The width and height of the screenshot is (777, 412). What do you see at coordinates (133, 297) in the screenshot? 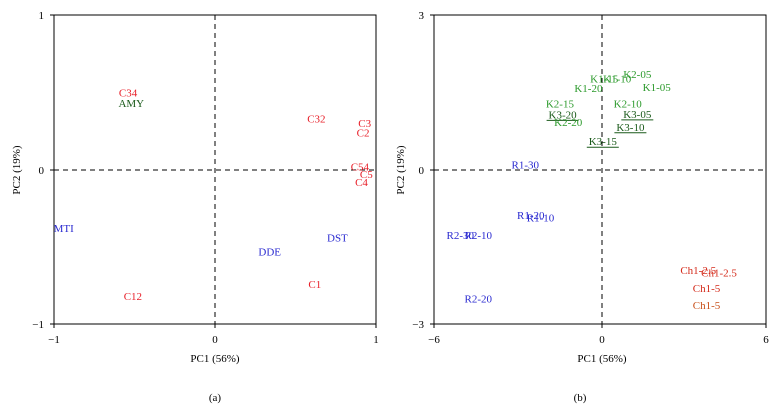
I see `panel-a-point-label: C12` at bounding box center [133, 297].